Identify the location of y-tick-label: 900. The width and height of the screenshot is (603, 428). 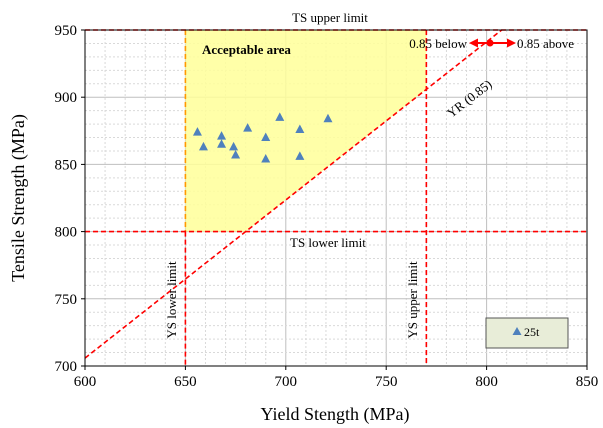
(66, 98).